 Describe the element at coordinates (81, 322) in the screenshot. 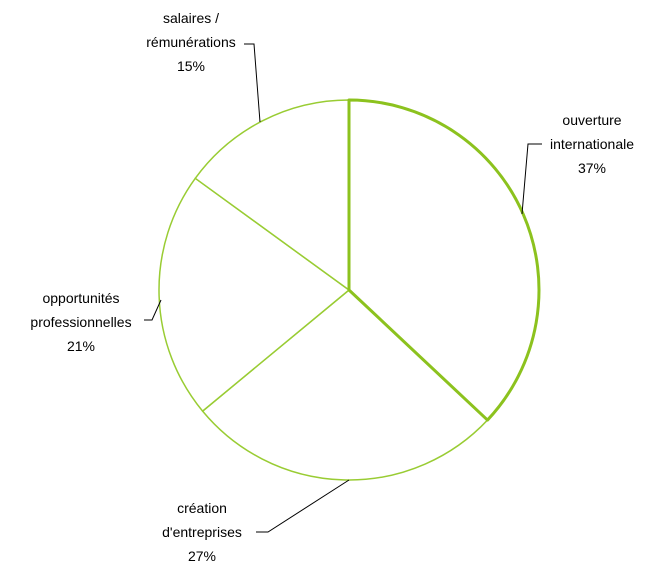

I see `slice-label-opportunites-professionnelles: opportunités professionnelles 21%` at that location.